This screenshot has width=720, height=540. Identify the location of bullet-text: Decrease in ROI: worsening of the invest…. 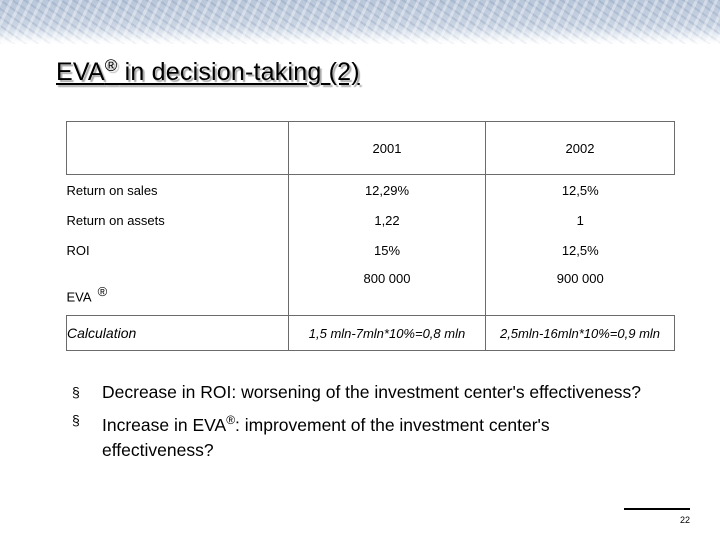
(371, 392).